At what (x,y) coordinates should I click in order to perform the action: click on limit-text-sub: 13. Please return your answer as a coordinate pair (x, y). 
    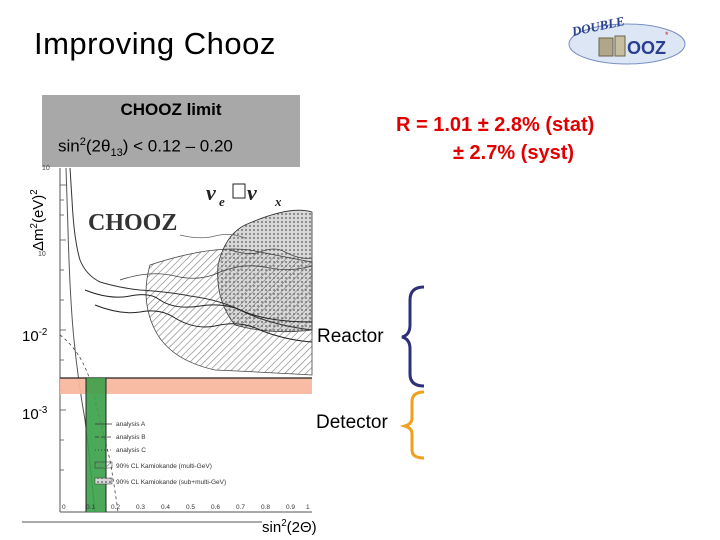
    Looking at the image, I should click on (116, 153).